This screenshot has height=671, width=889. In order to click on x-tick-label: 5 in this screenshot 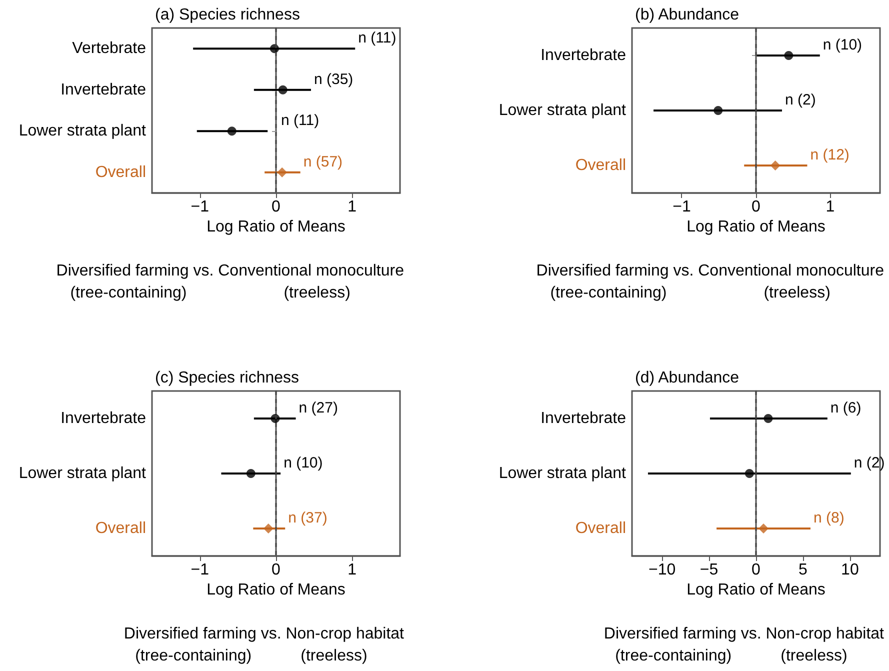, I will do `click(803, 570)`.